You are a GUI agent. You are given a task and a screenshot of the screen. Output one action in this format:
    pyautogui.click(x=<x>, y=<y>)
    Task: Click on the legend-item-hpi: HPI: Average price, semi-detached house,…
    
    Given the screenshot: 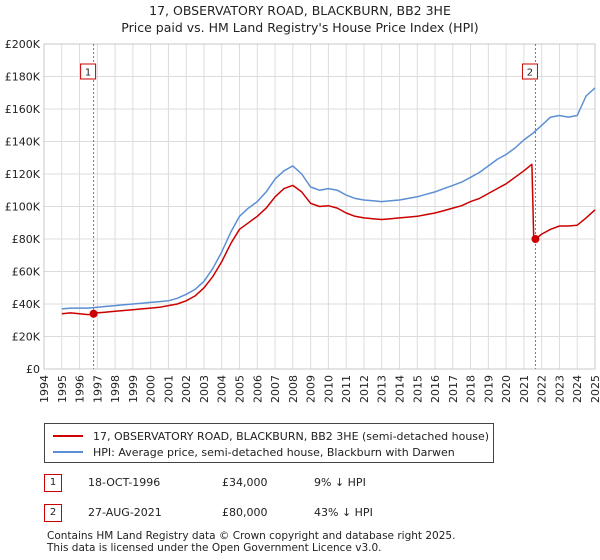 What is the action you would take?
    pyautogui.click(x=254, y=452)
    